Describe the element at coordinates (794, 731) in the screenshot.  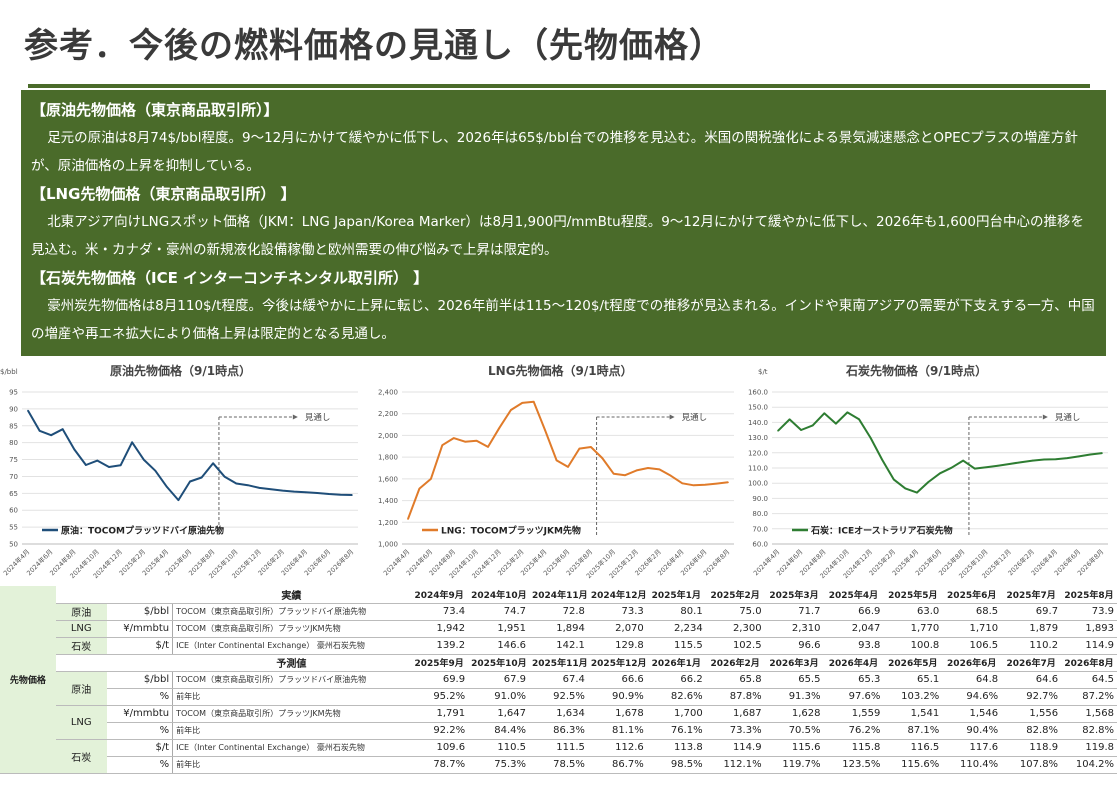
I see `yoy-cell: 70.5%` at that location.